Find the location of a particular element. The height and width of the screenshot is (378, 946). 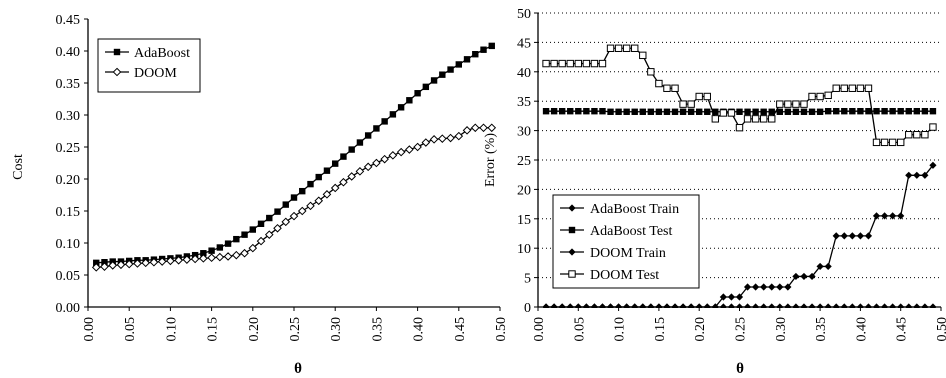

cost-x-tick-label: 0.35 is located at coordinates (377, 329).